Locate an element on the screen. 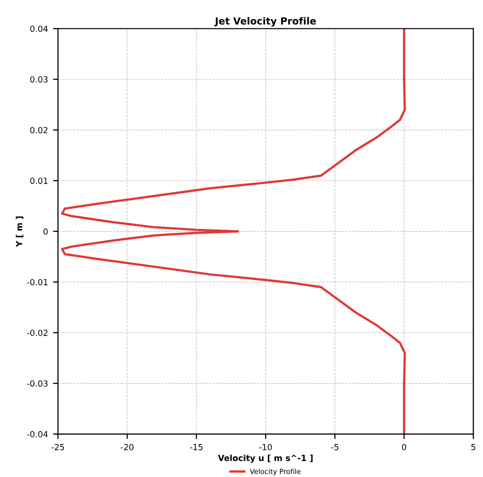  y-tick-label: -0.01 is located at coordinates (37, 282).